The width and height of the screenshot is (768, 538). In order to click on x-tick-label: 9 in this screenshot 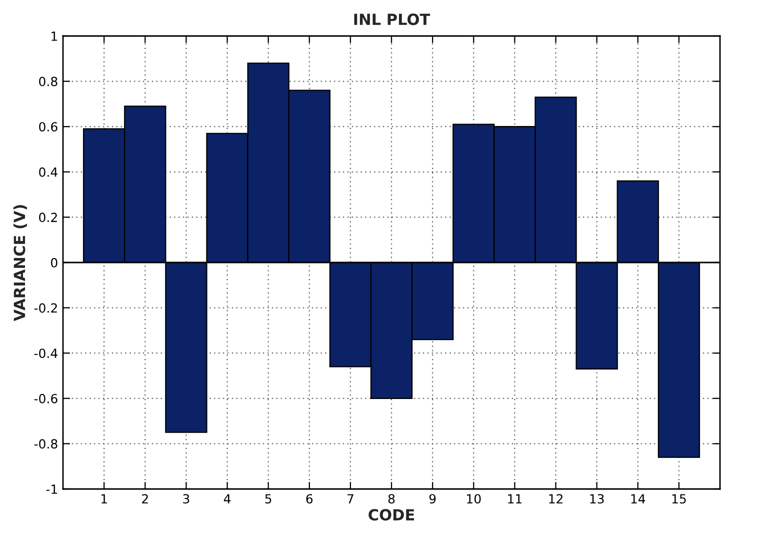, I will do `click(432, 499)`.